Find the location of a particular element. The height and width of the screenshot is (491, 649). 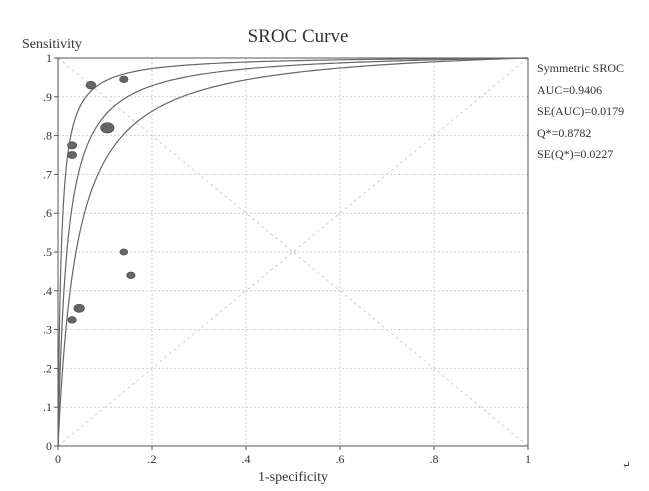

y-tick-label: .5 is located at coordinates (47, 252).